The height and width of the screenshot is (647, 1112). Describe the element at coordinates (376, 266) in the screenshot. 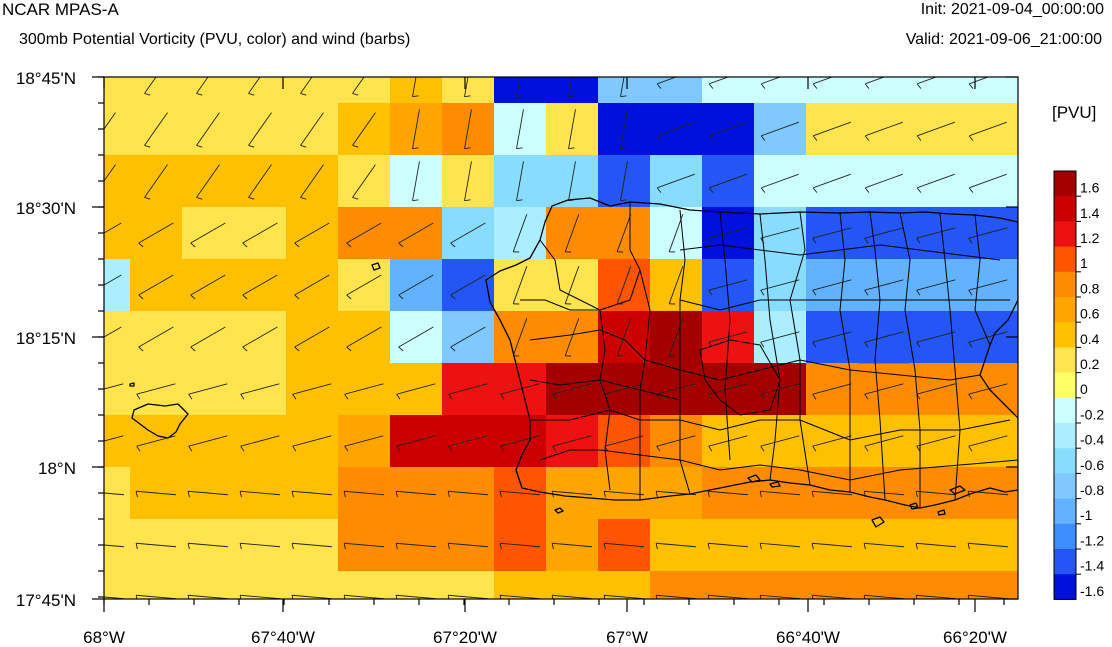

I see `desecheo-island` at that location.